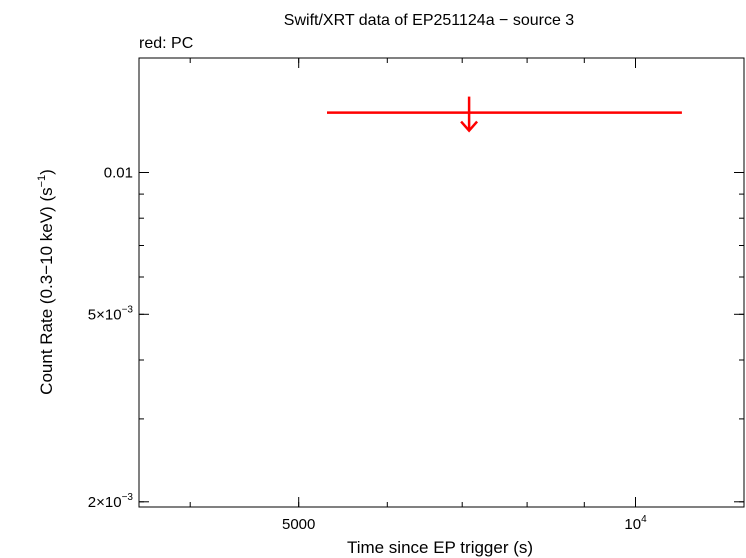 This screenshot has width=746, height=558. I want to click on y-axis-label-tail: ), so click(46, 172).